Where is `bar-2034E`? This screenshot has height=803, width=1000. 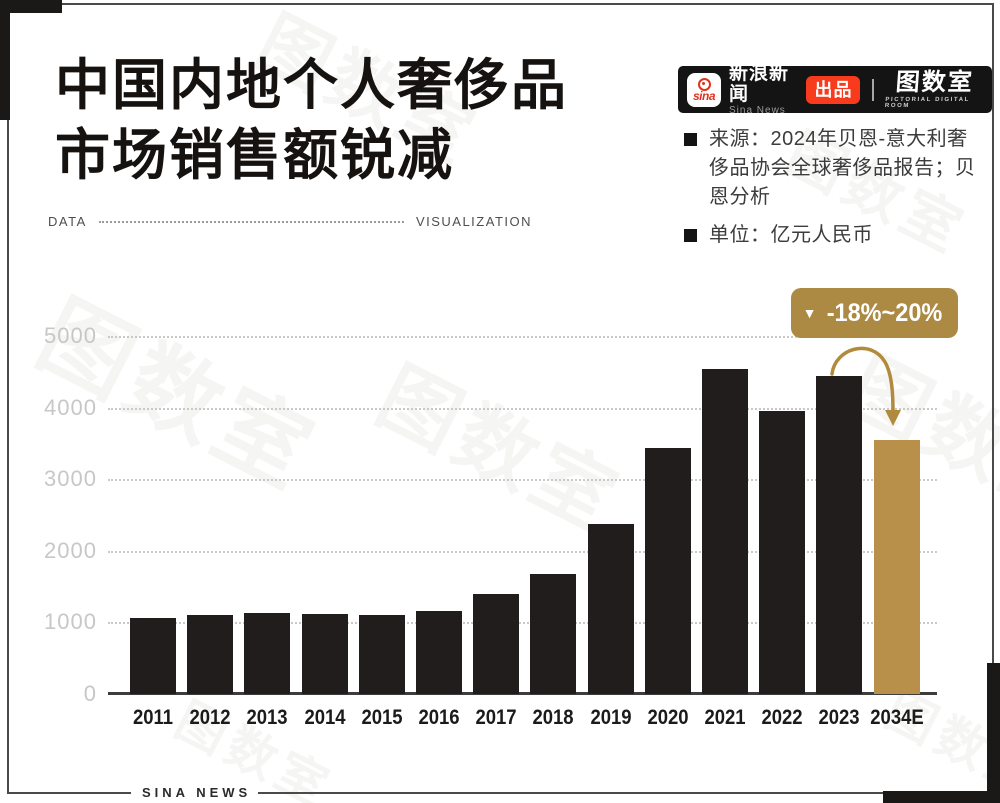 bar-2034E is located at coordinates (897, 567).